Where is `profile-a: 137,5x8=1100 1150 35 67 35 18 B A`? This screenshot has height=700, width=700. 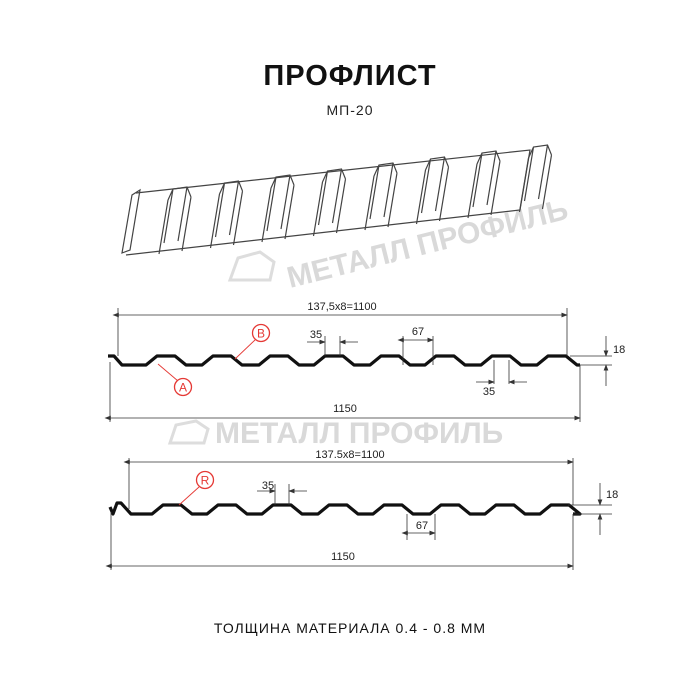 profile-a: 137,5x8=1100 1150 35 67 35 18 B A is located at coordinates (364, 361).